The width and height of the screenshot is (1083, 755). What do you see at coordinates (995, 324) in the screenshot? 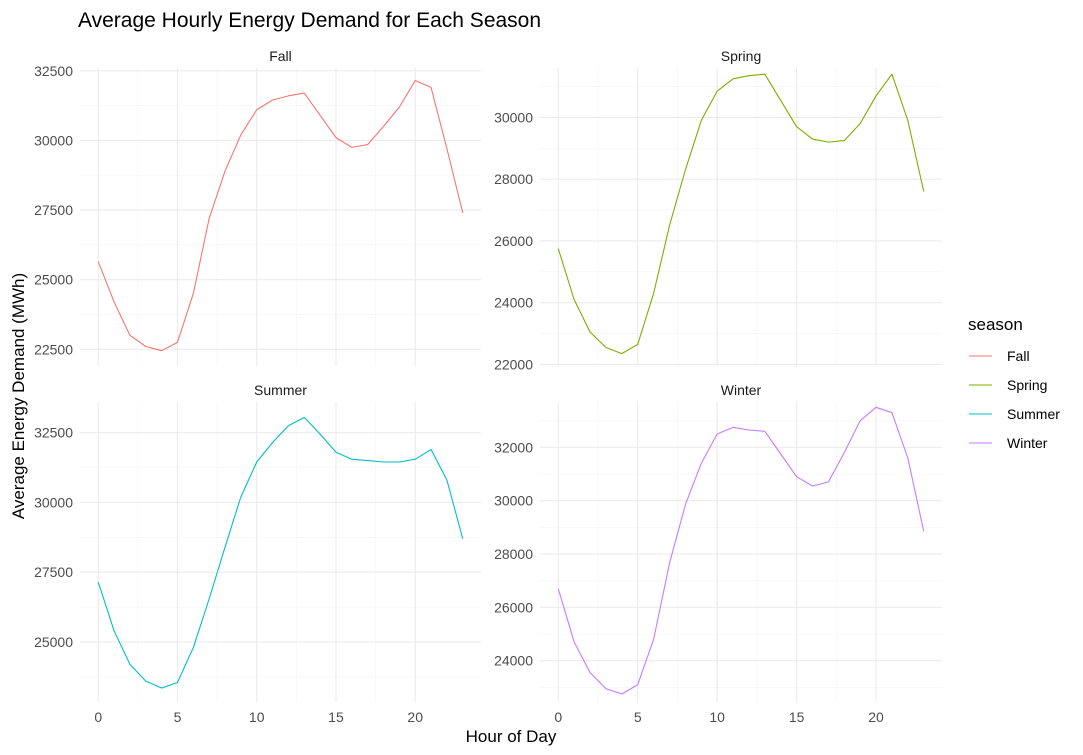
I see `legend-title: season` at bounding box center [995, 324].